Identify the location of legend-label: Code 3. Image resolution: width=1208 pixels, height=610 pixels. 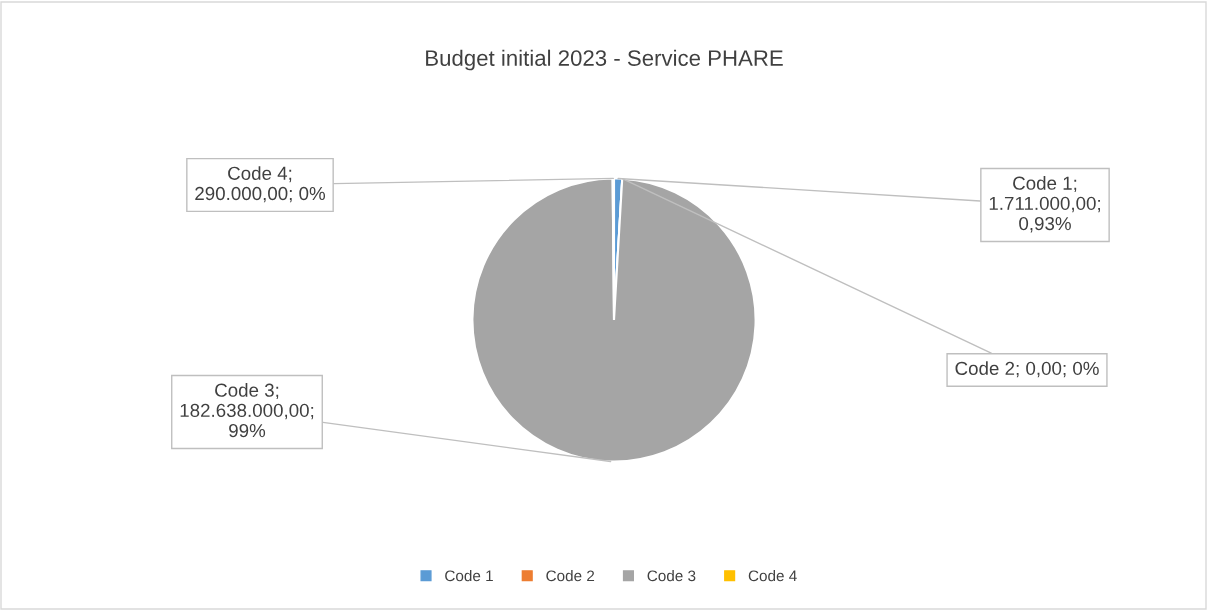
(671, 576).